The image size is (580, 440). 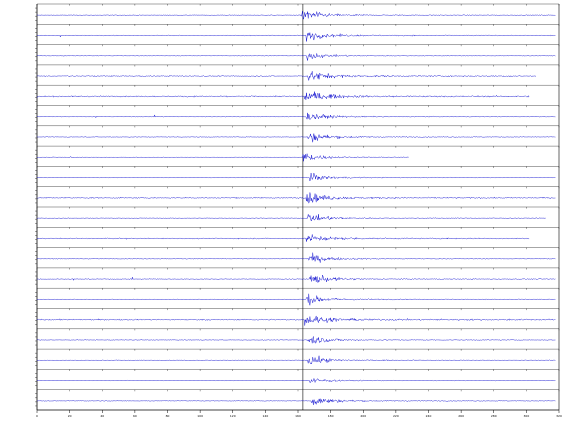 I want to click on x-tick-label: 260, so click(x=461, y=416).